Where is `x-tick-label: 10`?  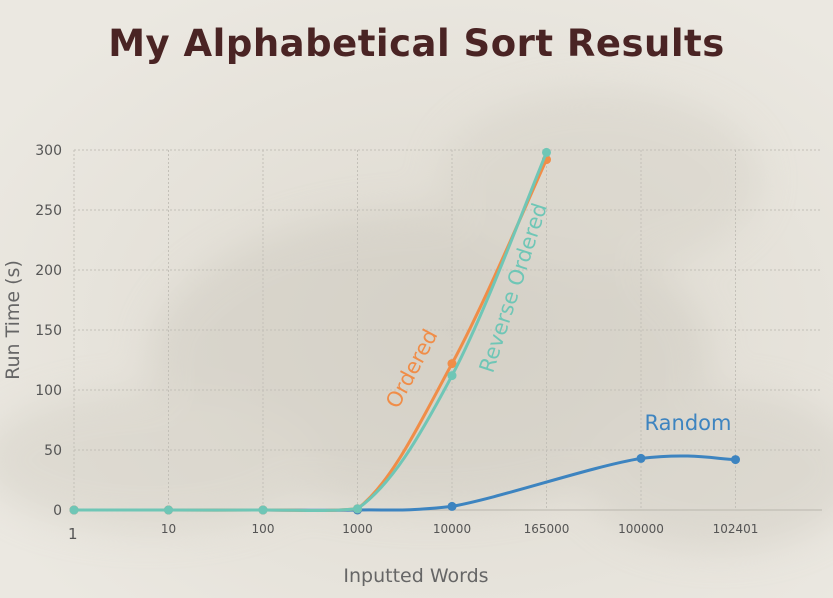 x-tick-label: 10 is located at coordinates (168, 529).